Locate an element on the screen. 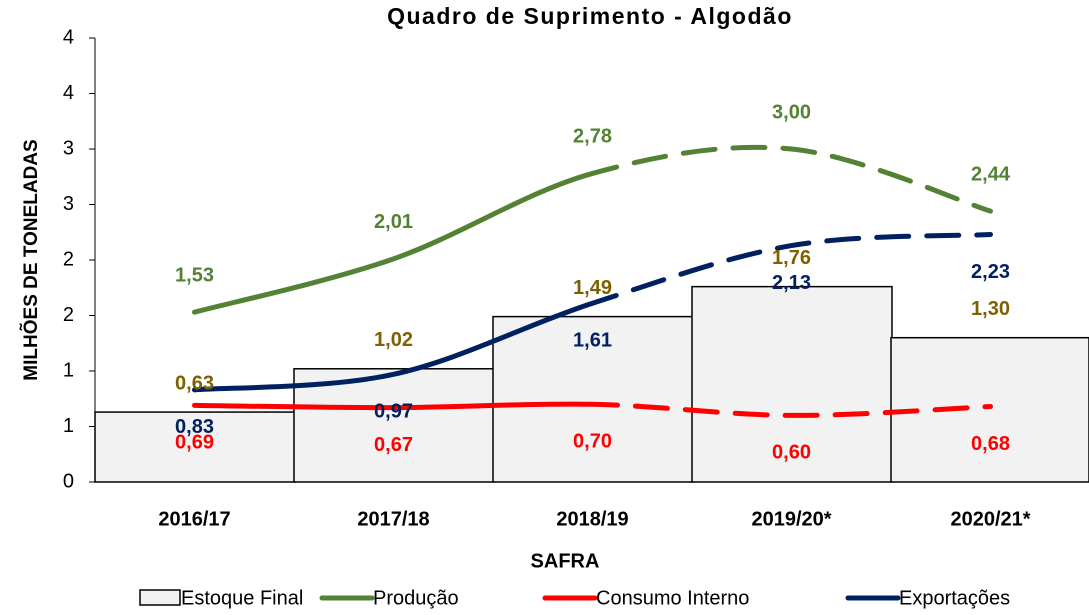 Image resolution: width=1089 pixels, height=615 pixels. data-label: 1,49 is located at coordinates (592, 288).